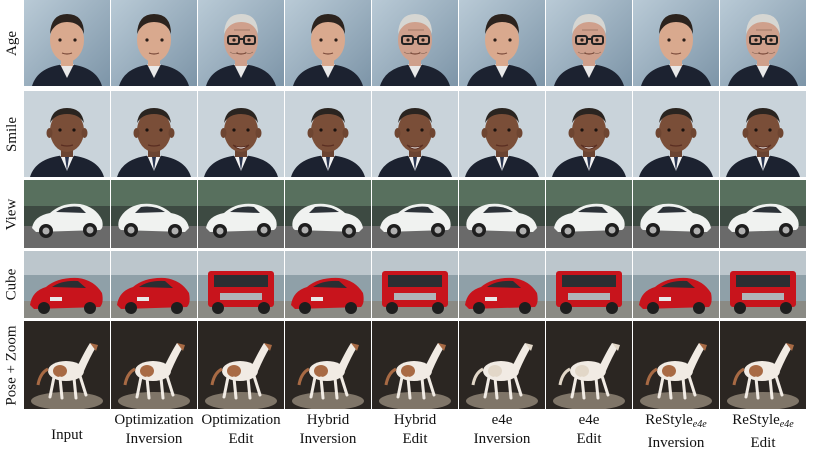 This screenshot has width=820, height=453. Describe the element at coordinates (676, 284) in the screenshot. I see `image-cube-col7` at that location.